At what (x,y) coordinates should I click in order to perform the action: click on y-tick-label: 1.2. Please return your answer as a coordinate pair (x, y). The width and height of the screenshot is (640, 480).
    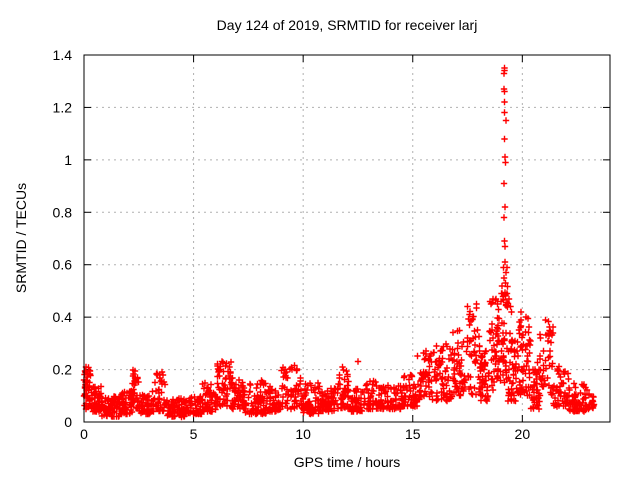
    Looking at the image, I should click on (63, 107).